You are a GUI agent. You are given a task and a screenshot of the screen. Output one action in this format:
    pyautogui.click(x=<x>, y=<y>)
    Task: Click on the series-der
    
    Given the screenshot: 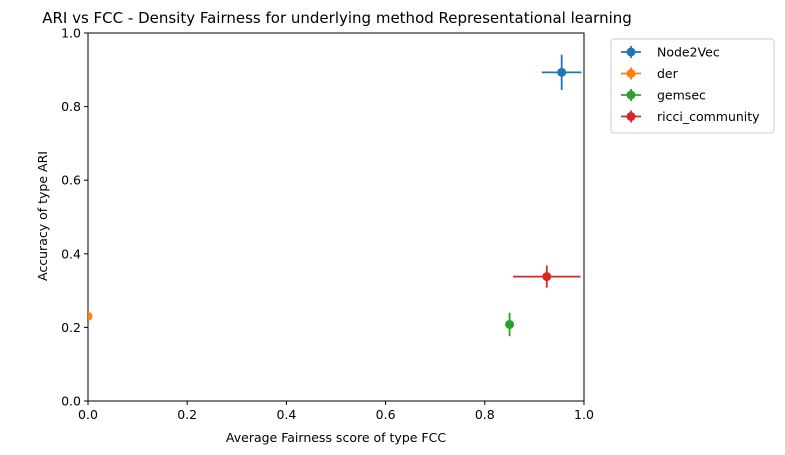 What is the action you would take?
    pyautogui.click(x=90, y=316)
    